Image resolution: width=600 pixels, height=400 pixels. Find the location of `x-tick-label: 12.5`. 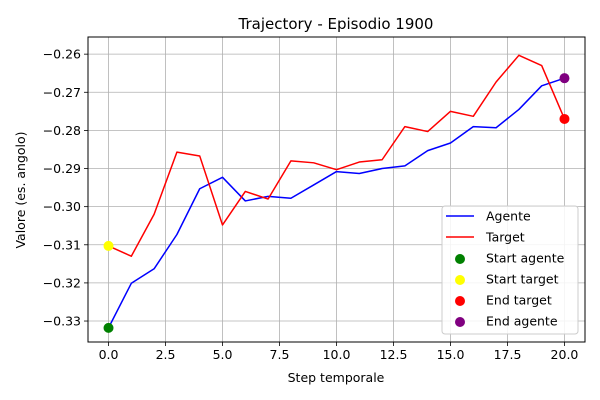

x-tick-label: 12.5 is located at coordinates (394, 354).